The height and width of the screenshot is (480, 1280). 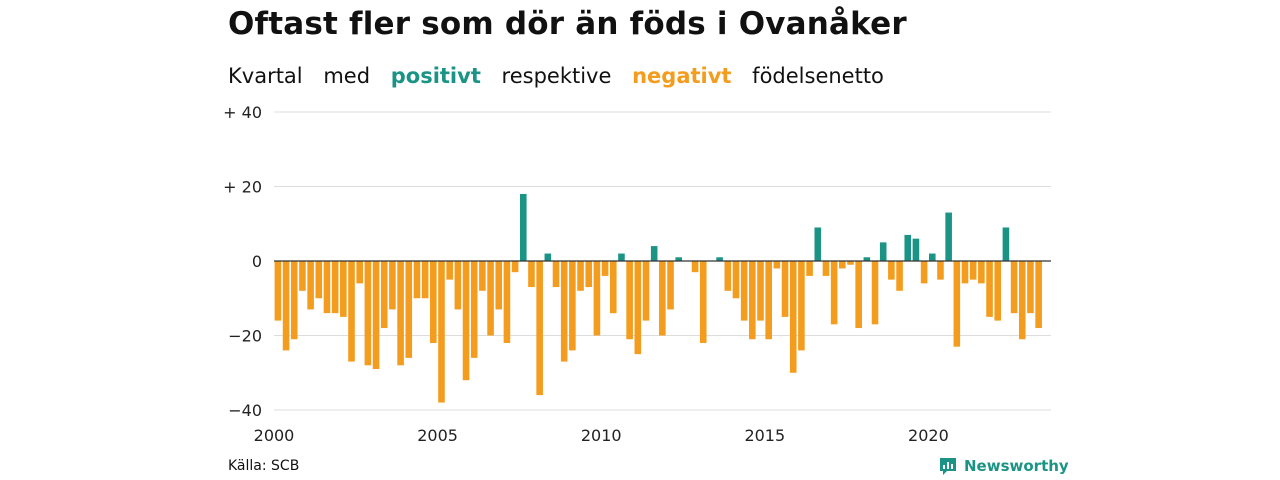 I want to click on source-note: Källa: SCB, so click(x=264, y=466).